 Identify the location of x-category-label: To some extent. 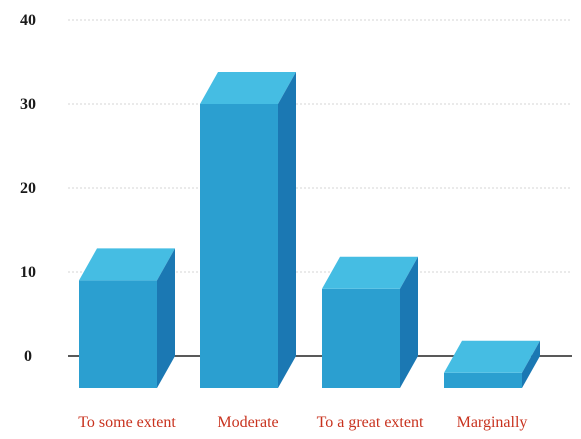
(127, 422).